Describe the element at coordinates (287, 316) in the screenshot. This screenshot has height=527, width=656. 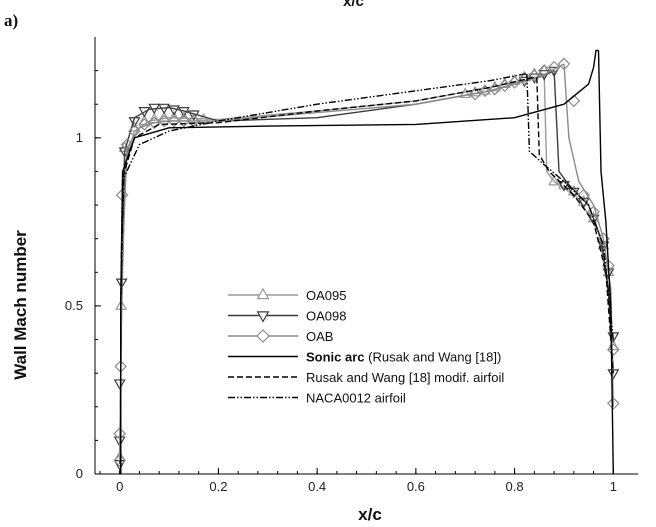
I see `legend-entry: OA098` at that location.